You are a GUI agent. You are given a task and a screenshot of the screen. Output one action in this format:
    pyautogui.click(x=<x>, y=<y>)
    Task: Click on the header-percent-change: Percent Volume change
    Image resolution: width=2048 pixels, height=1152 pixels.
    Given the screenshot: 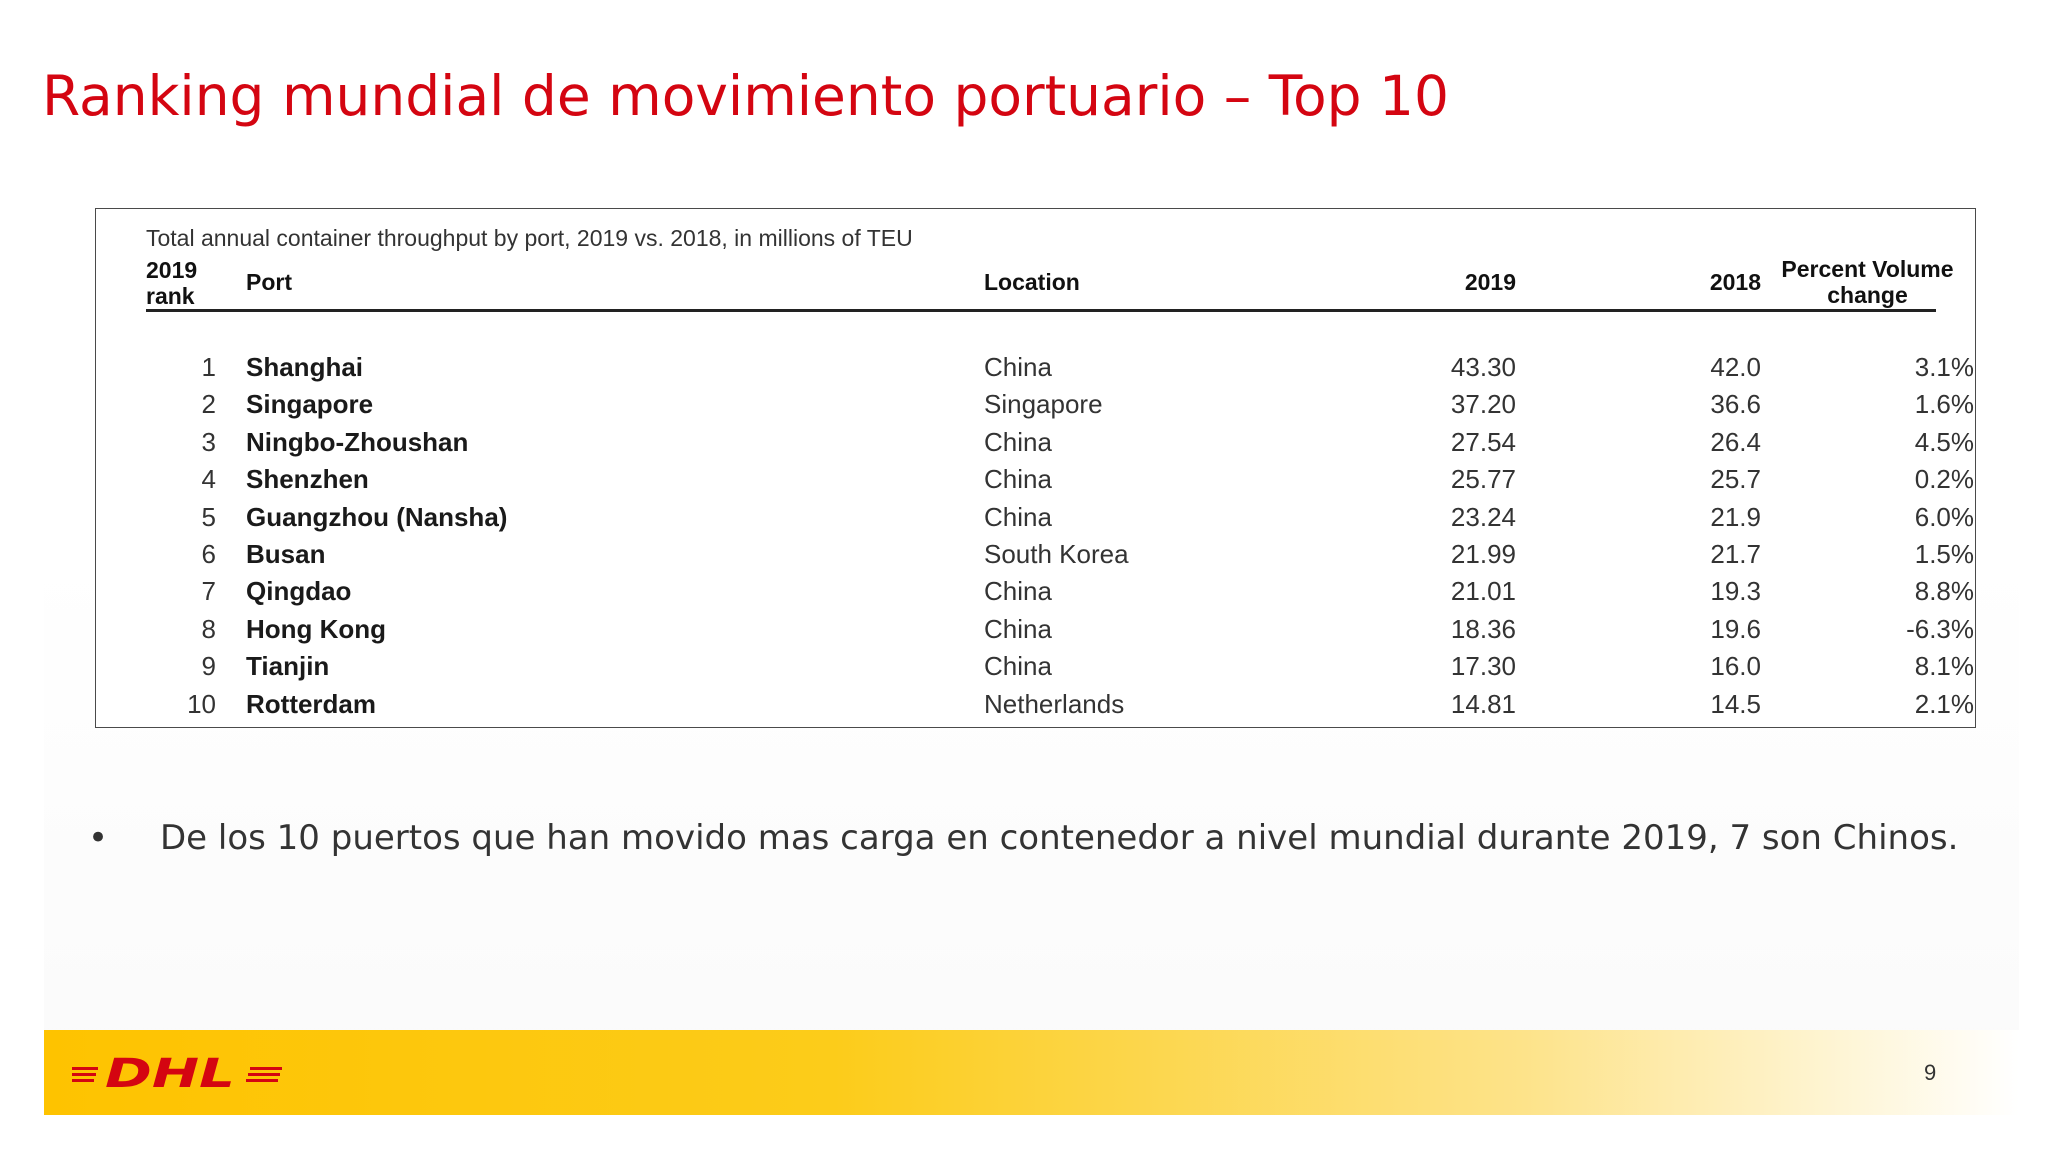 What is the action you would take?
    pyautogui.click(x=1867, y=282)
    